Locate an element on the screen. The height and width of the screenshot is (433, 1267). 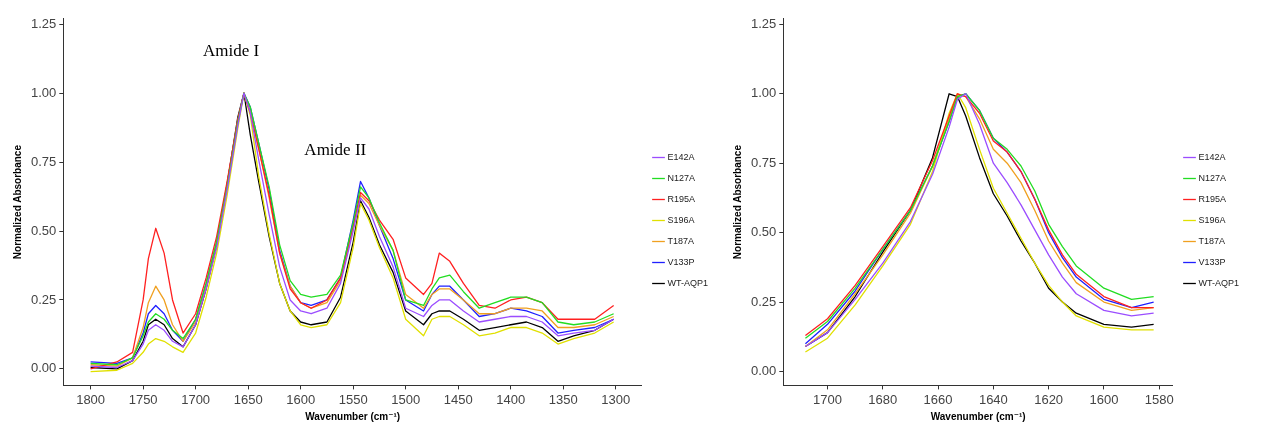
x-tick-label: 1640 is located at coordinates (993, 399).